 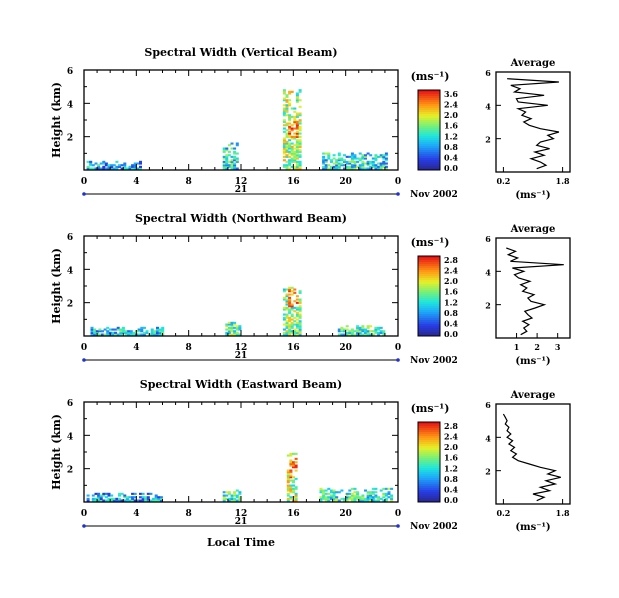 What do you see at coordinates (533, 454) in the screenshot?
I see `average-frame` at bounding box center [533, 454].